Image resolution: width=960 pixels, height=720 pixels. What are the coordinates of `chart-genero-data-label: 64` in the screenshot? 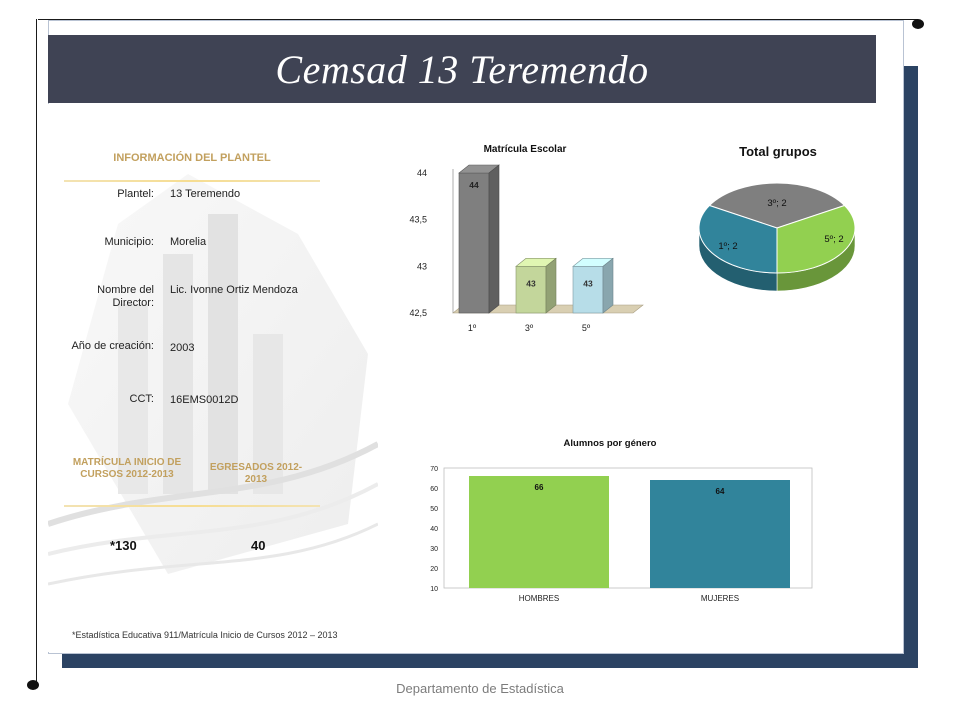 It's located at (720, 491).